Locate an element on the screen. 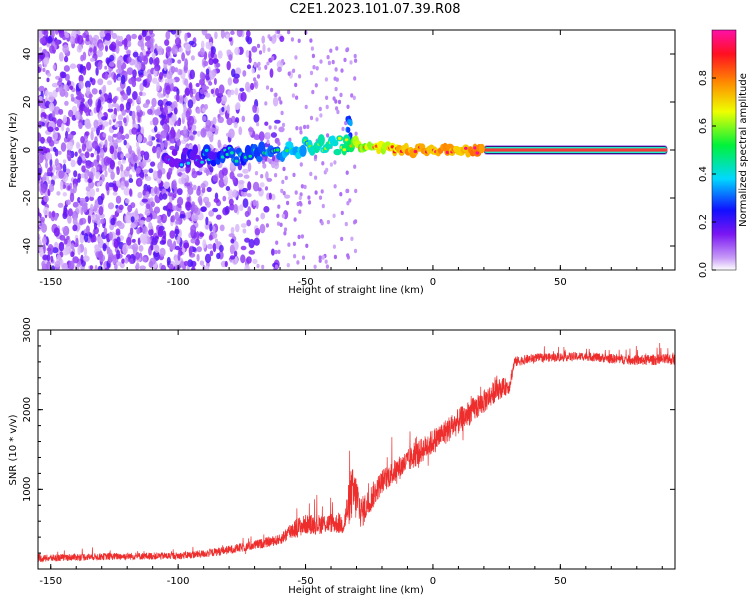  snr-x-tick-label: 0 is located at coordinates (433, 581).